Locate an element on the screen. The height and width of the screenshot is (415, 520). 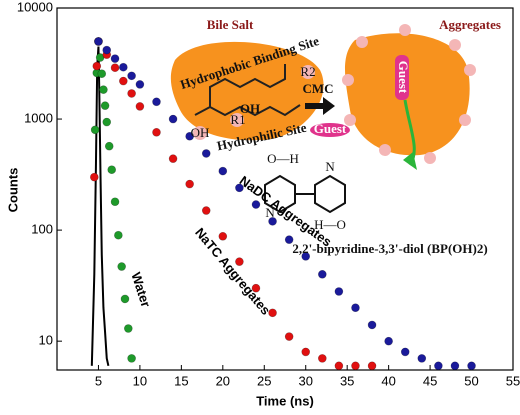
annotation: R1 is located at coordinates (237, 119).